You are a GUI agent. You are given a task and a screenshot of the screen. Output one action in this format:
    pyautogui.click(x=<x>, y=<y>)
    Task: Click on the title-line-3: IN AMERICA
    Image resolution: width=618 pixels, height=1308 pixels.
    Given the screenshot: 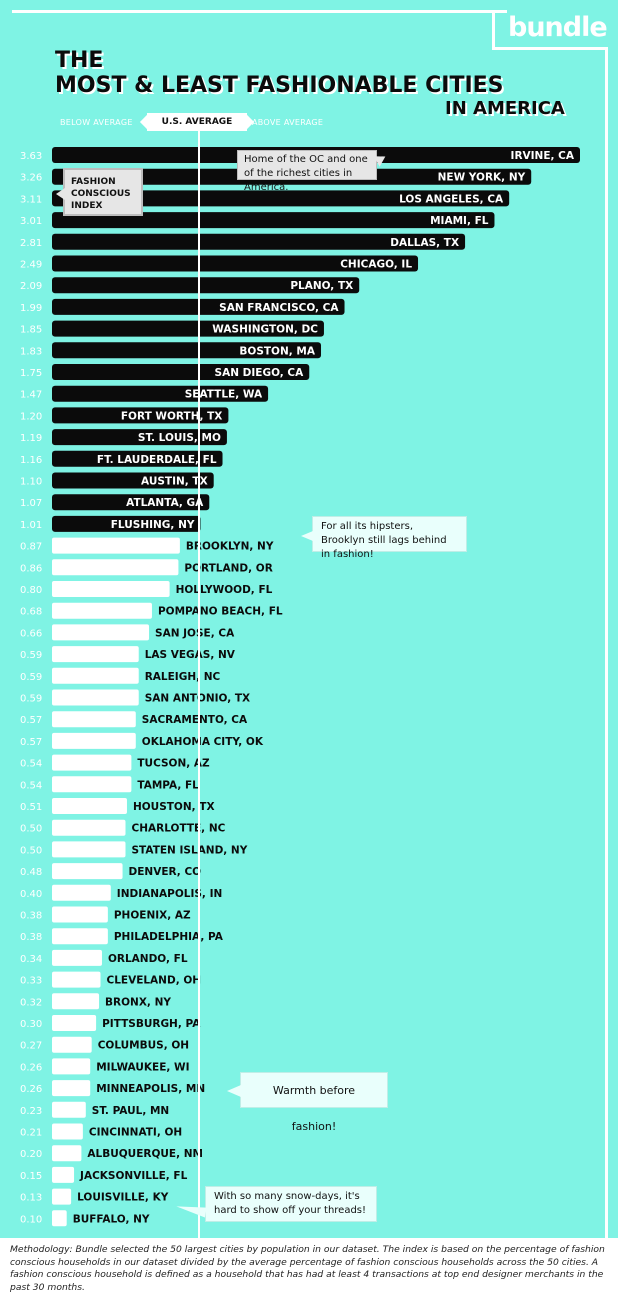 What is the action you would take?
    pyautogui.click(x=505, y=108)
    